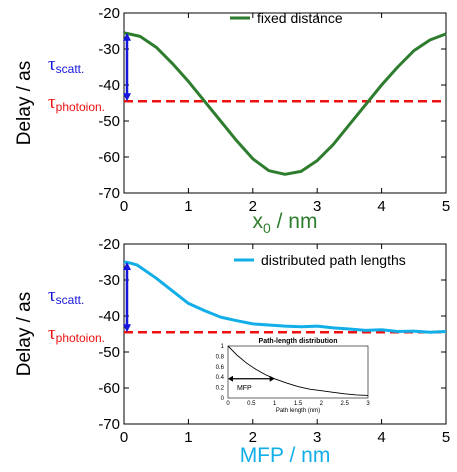  I want to click on inset-x-tick-label: 3, so click(368, 404).